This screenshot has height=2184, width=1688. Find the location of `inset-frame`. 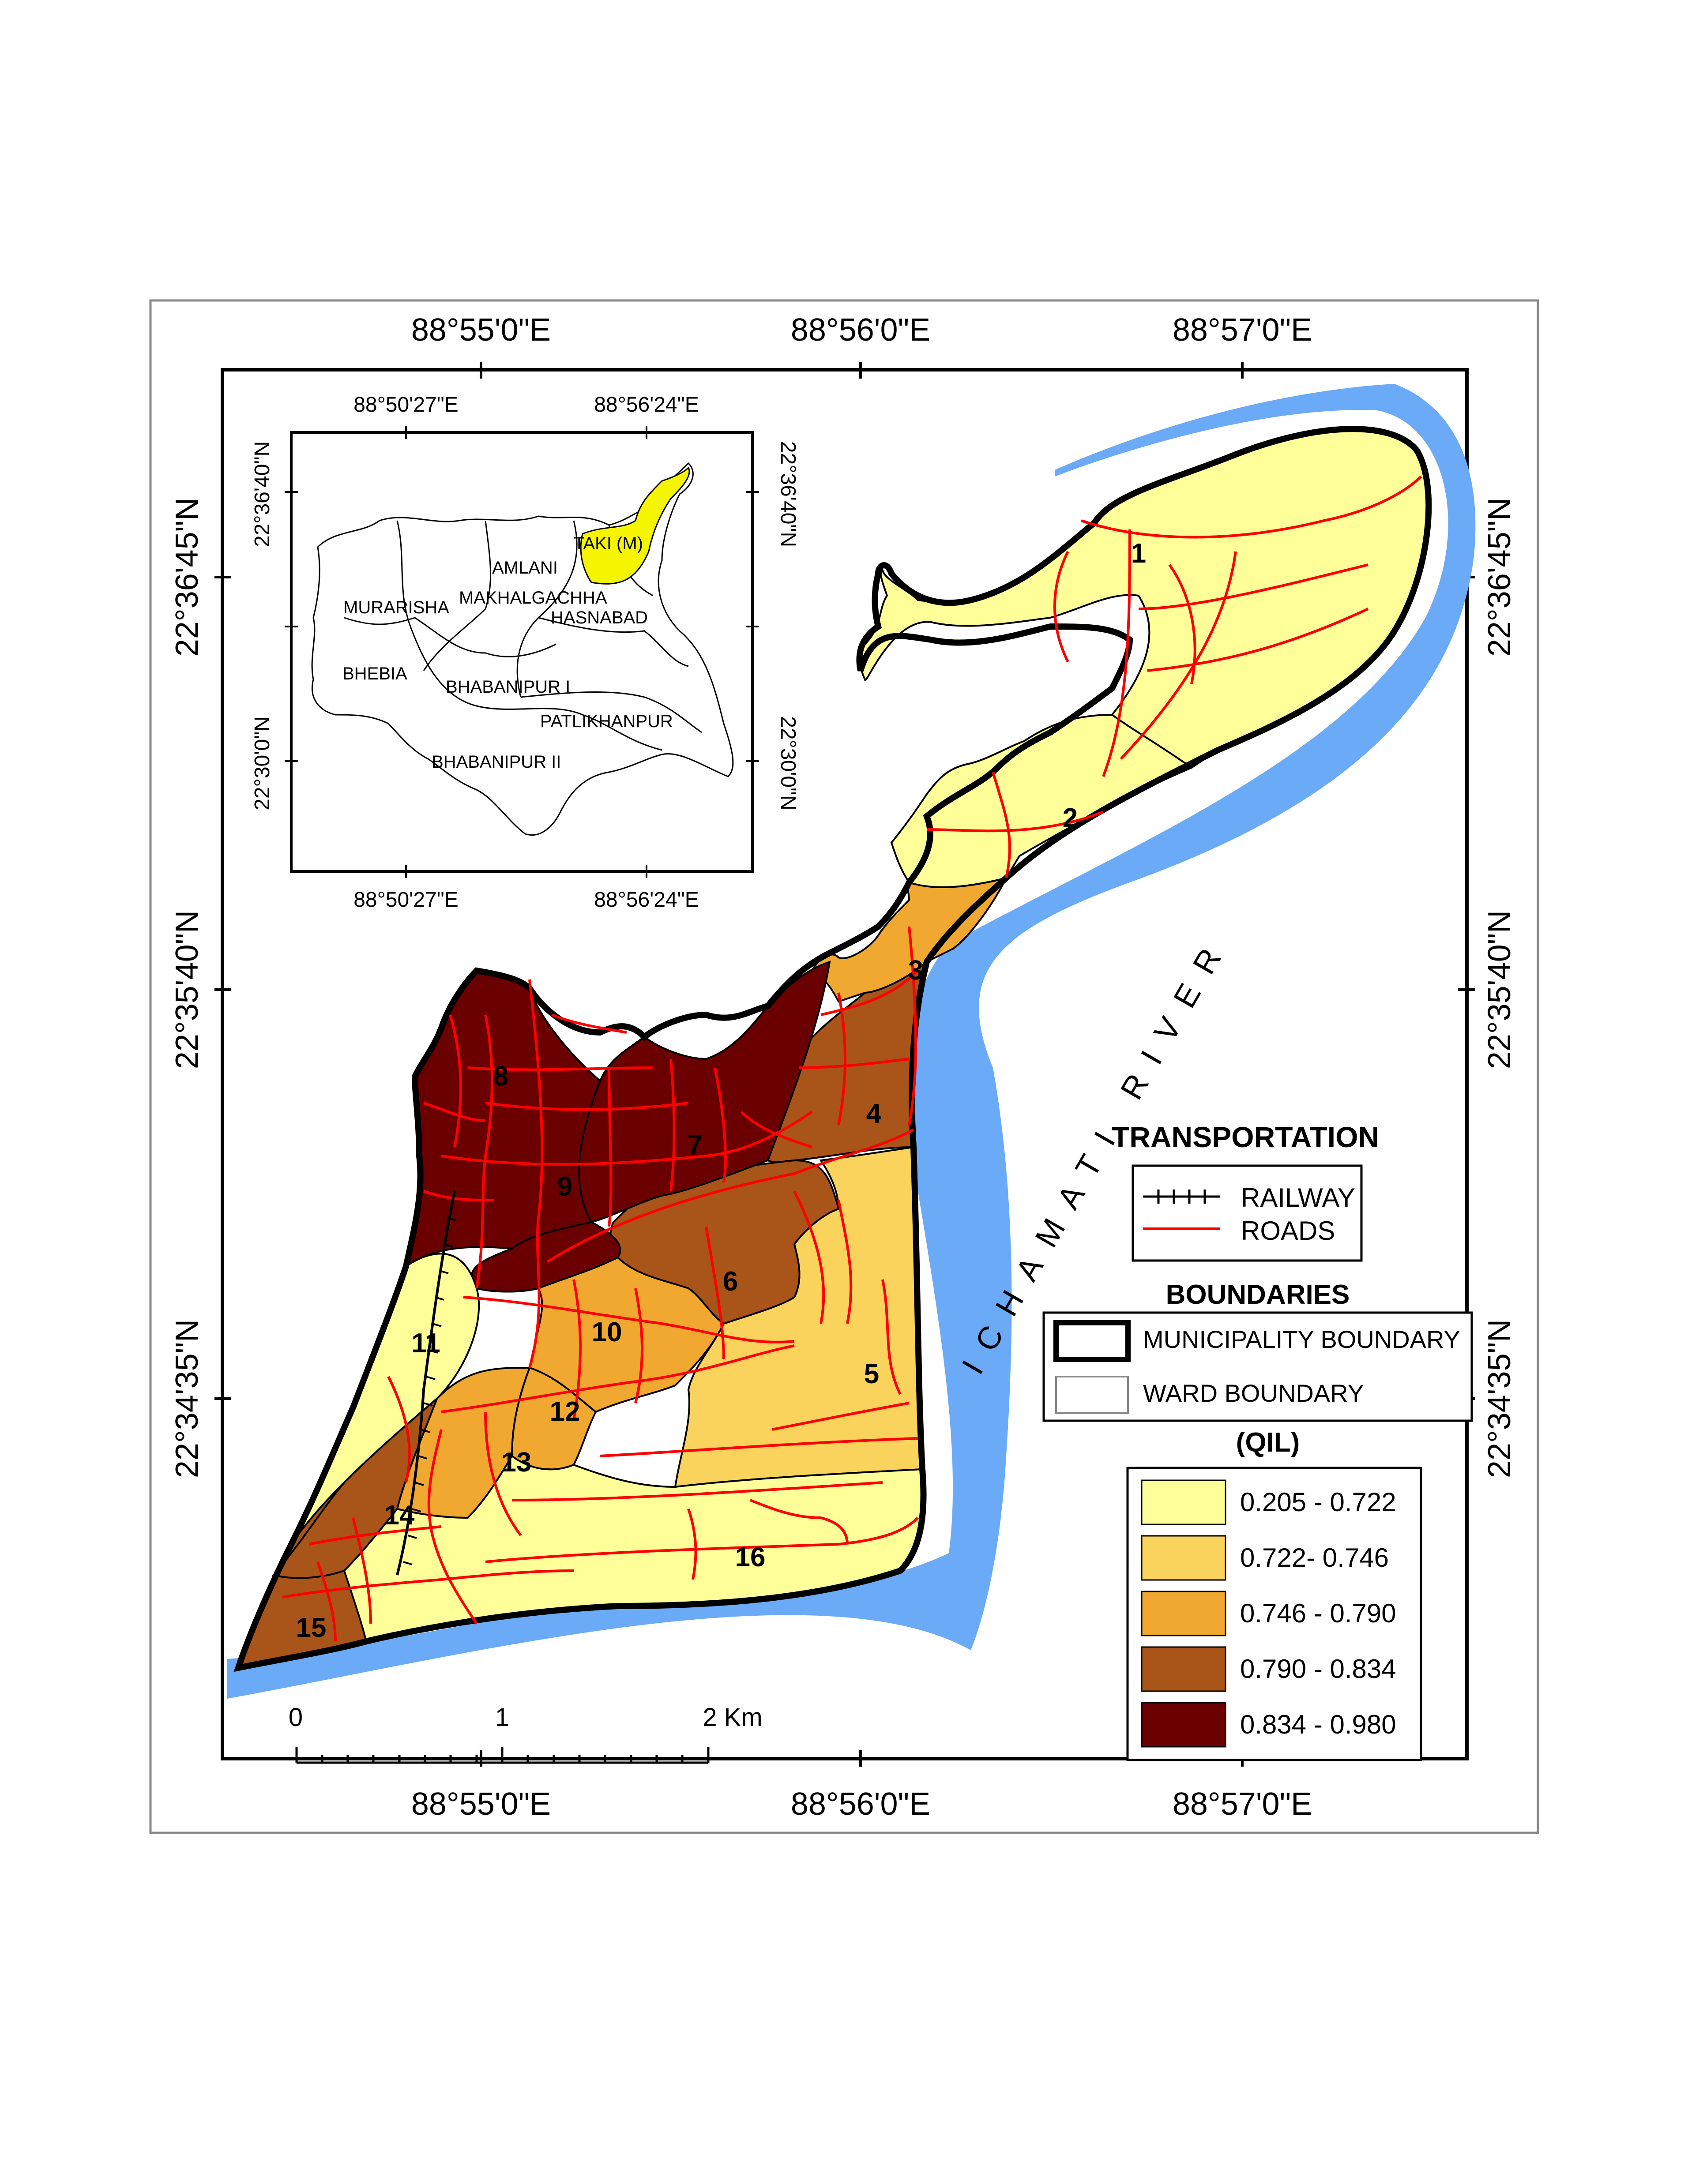

inset-frame is located at coordinates (522, 652).